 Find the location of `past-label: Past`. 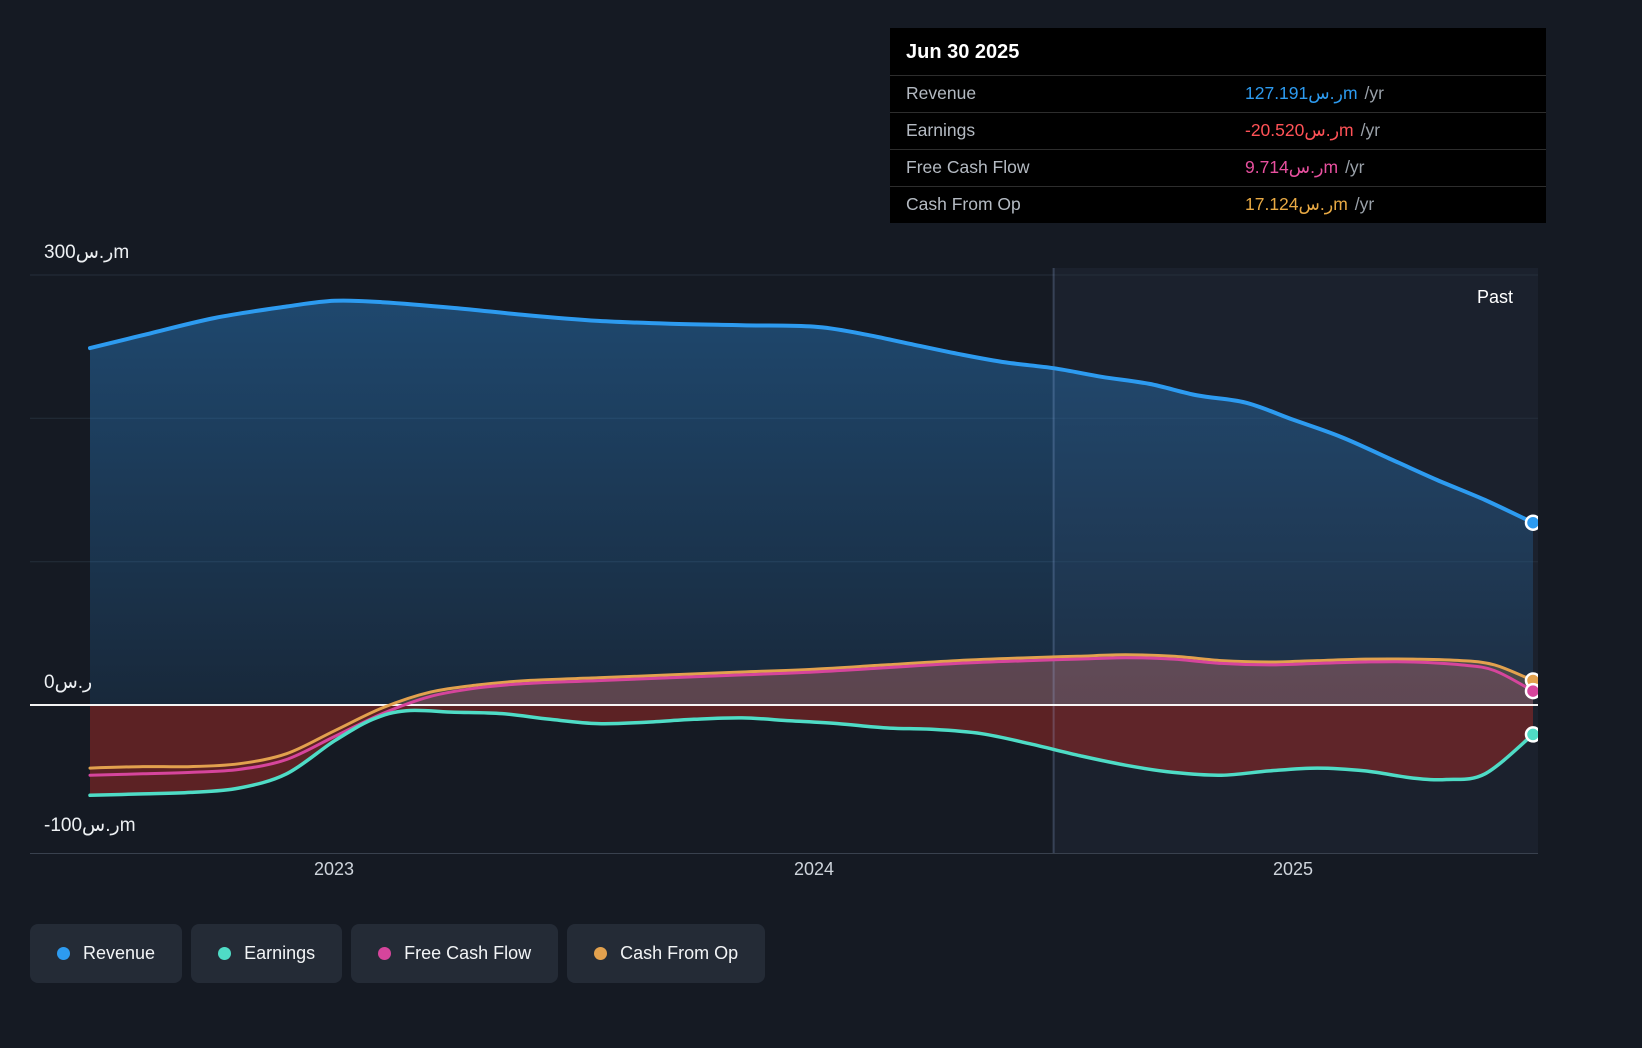

past-label: Past is located at coordinates (1495, 297).